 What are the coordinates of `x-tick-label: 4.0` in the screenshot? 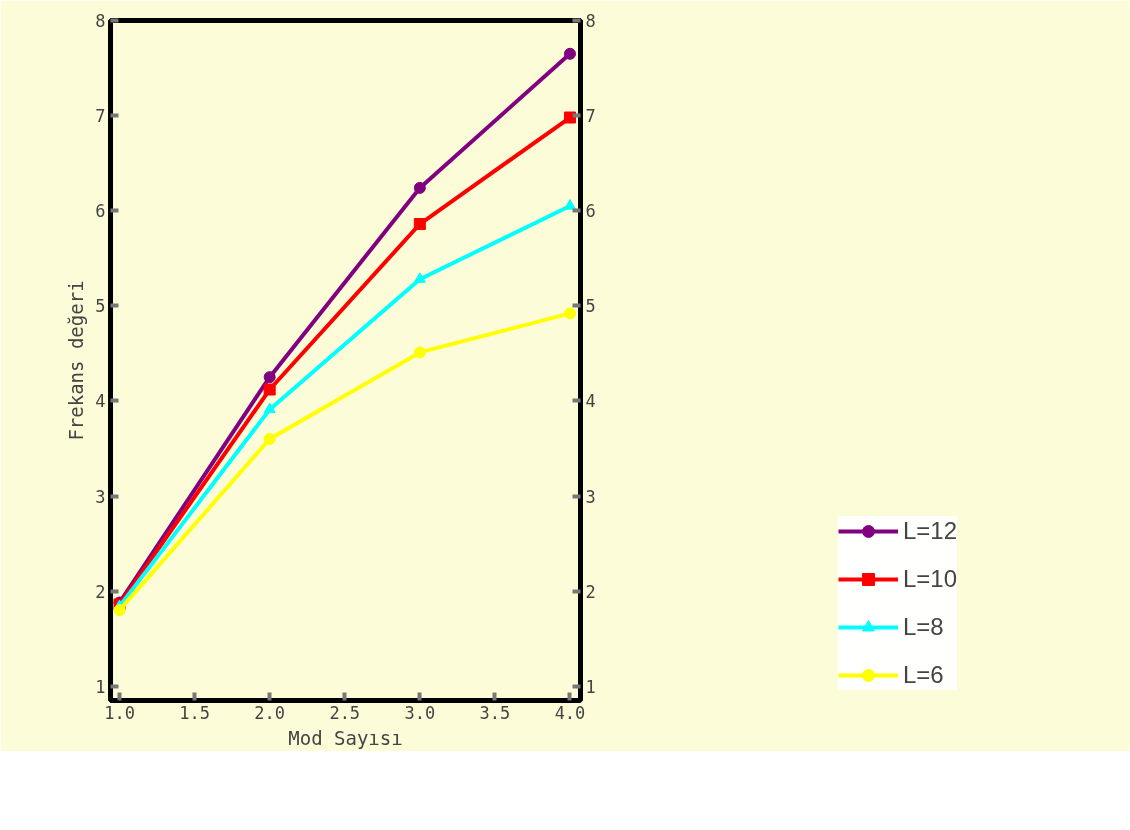 It's located at (570, 712).